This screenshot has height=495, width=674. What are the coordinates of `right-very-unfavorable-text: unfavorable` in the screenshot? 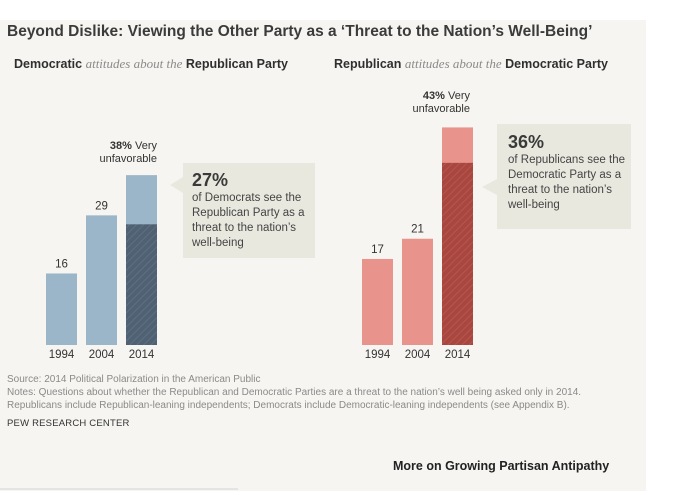 It's located at (441, 109).